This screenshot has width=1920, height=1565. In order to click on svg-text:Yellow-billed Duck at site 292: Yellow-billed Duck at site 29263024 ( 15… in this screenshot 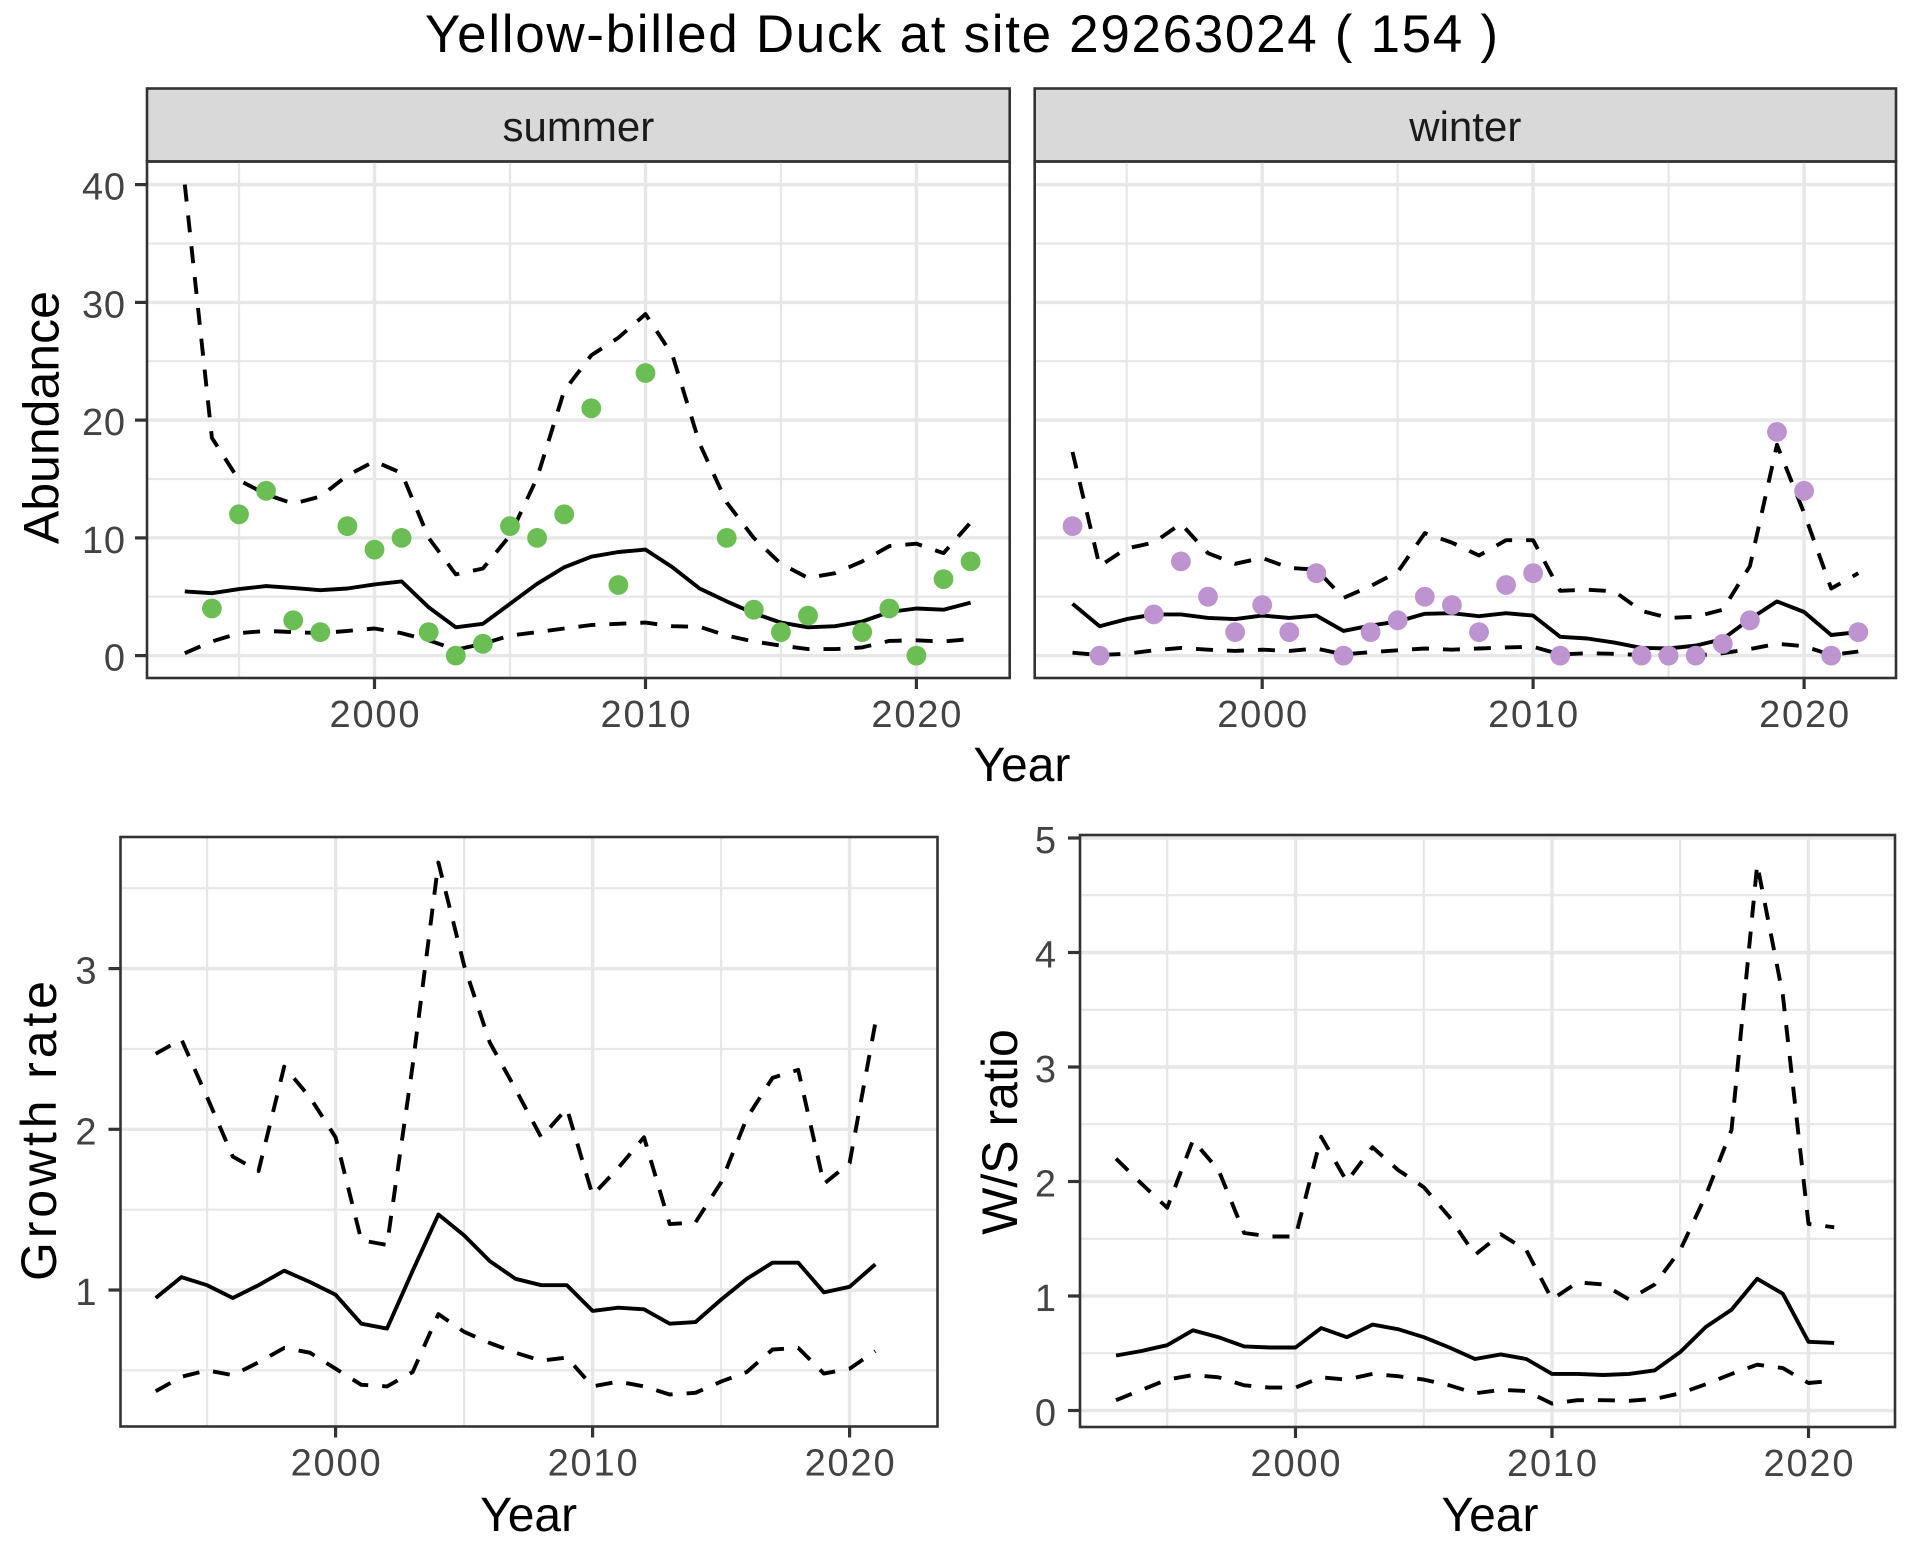, I will do `click(961, 34)`.